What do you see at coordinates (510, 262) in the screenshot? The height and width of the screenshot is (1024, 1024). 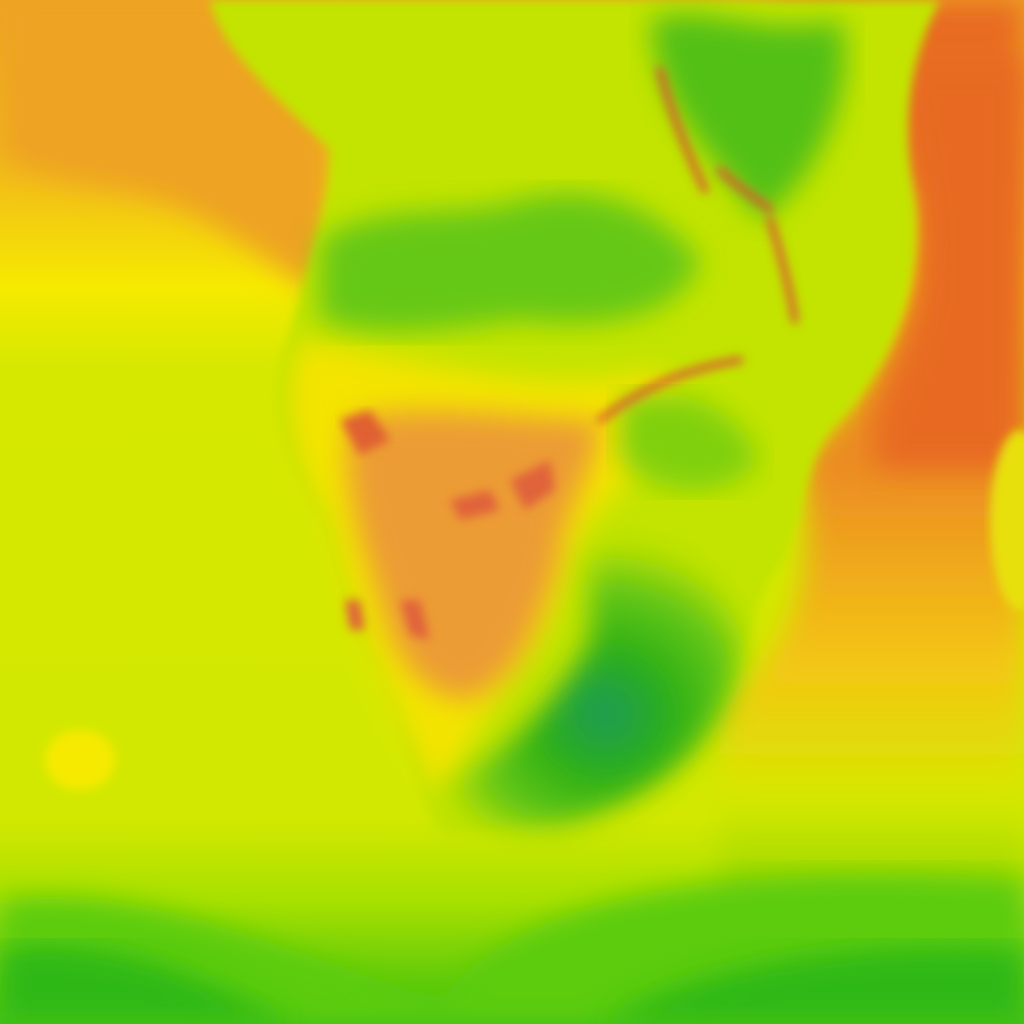 I see `land-green-north` at bounding box center [510, 262].